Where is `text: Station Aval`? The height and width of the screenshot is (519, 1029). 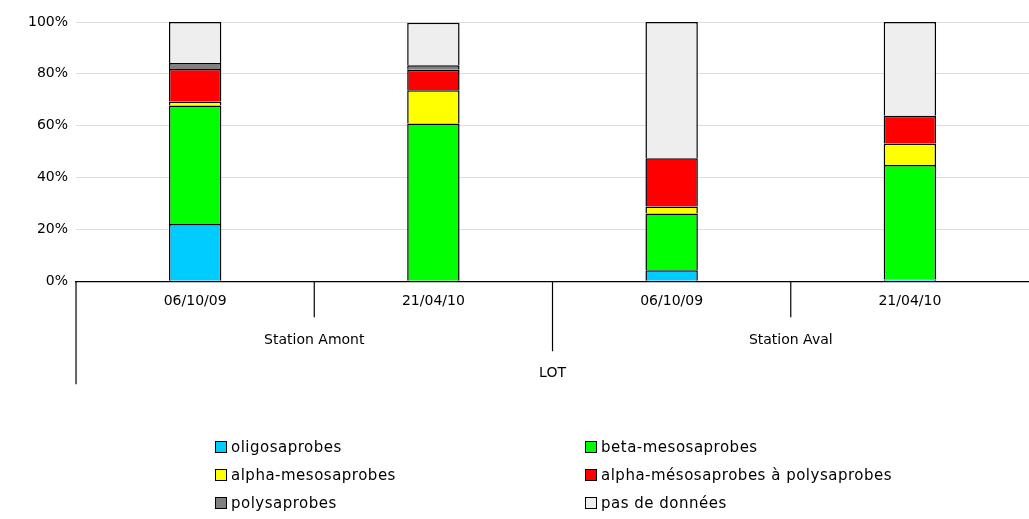
text: Station Aval is located at coordinates (790, 338).